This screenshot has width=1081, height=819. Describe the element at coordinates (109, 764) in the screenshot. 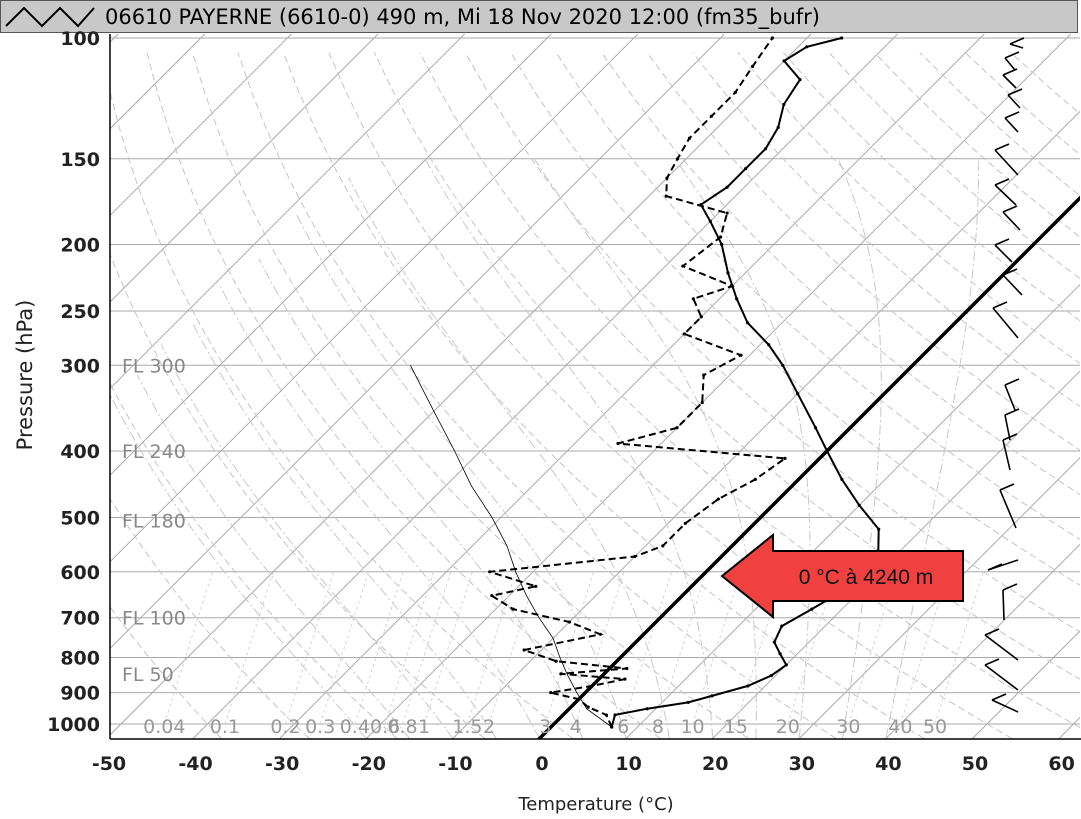

I see `x-tick-label: -50` at that location.